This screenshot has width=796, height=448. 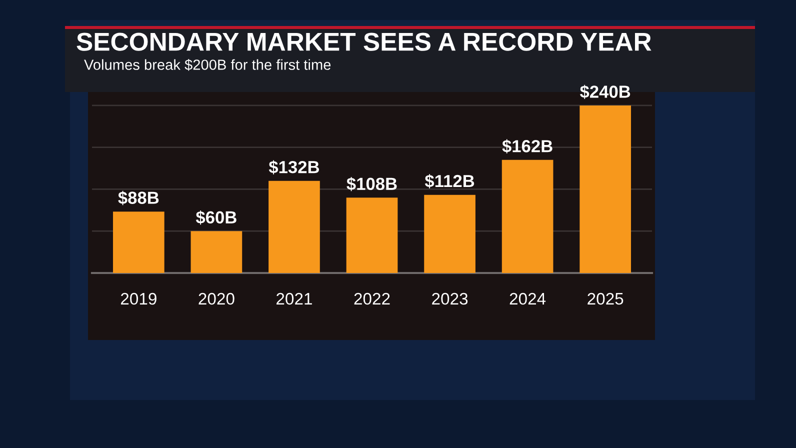 What do you see at coordinates (138, 298) in the screenshot?
I see `x-tick-label: 2019` at bounding box center [138, 298].